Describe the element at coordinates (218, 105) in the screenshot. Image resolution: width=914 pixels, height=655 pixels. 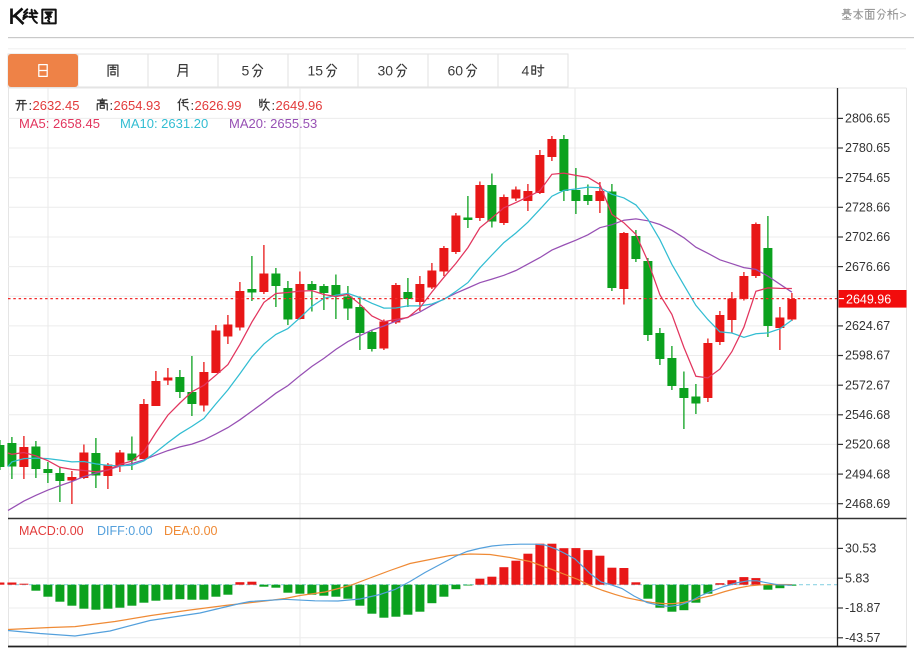
I see `svg-text: 2626.99` at that location.